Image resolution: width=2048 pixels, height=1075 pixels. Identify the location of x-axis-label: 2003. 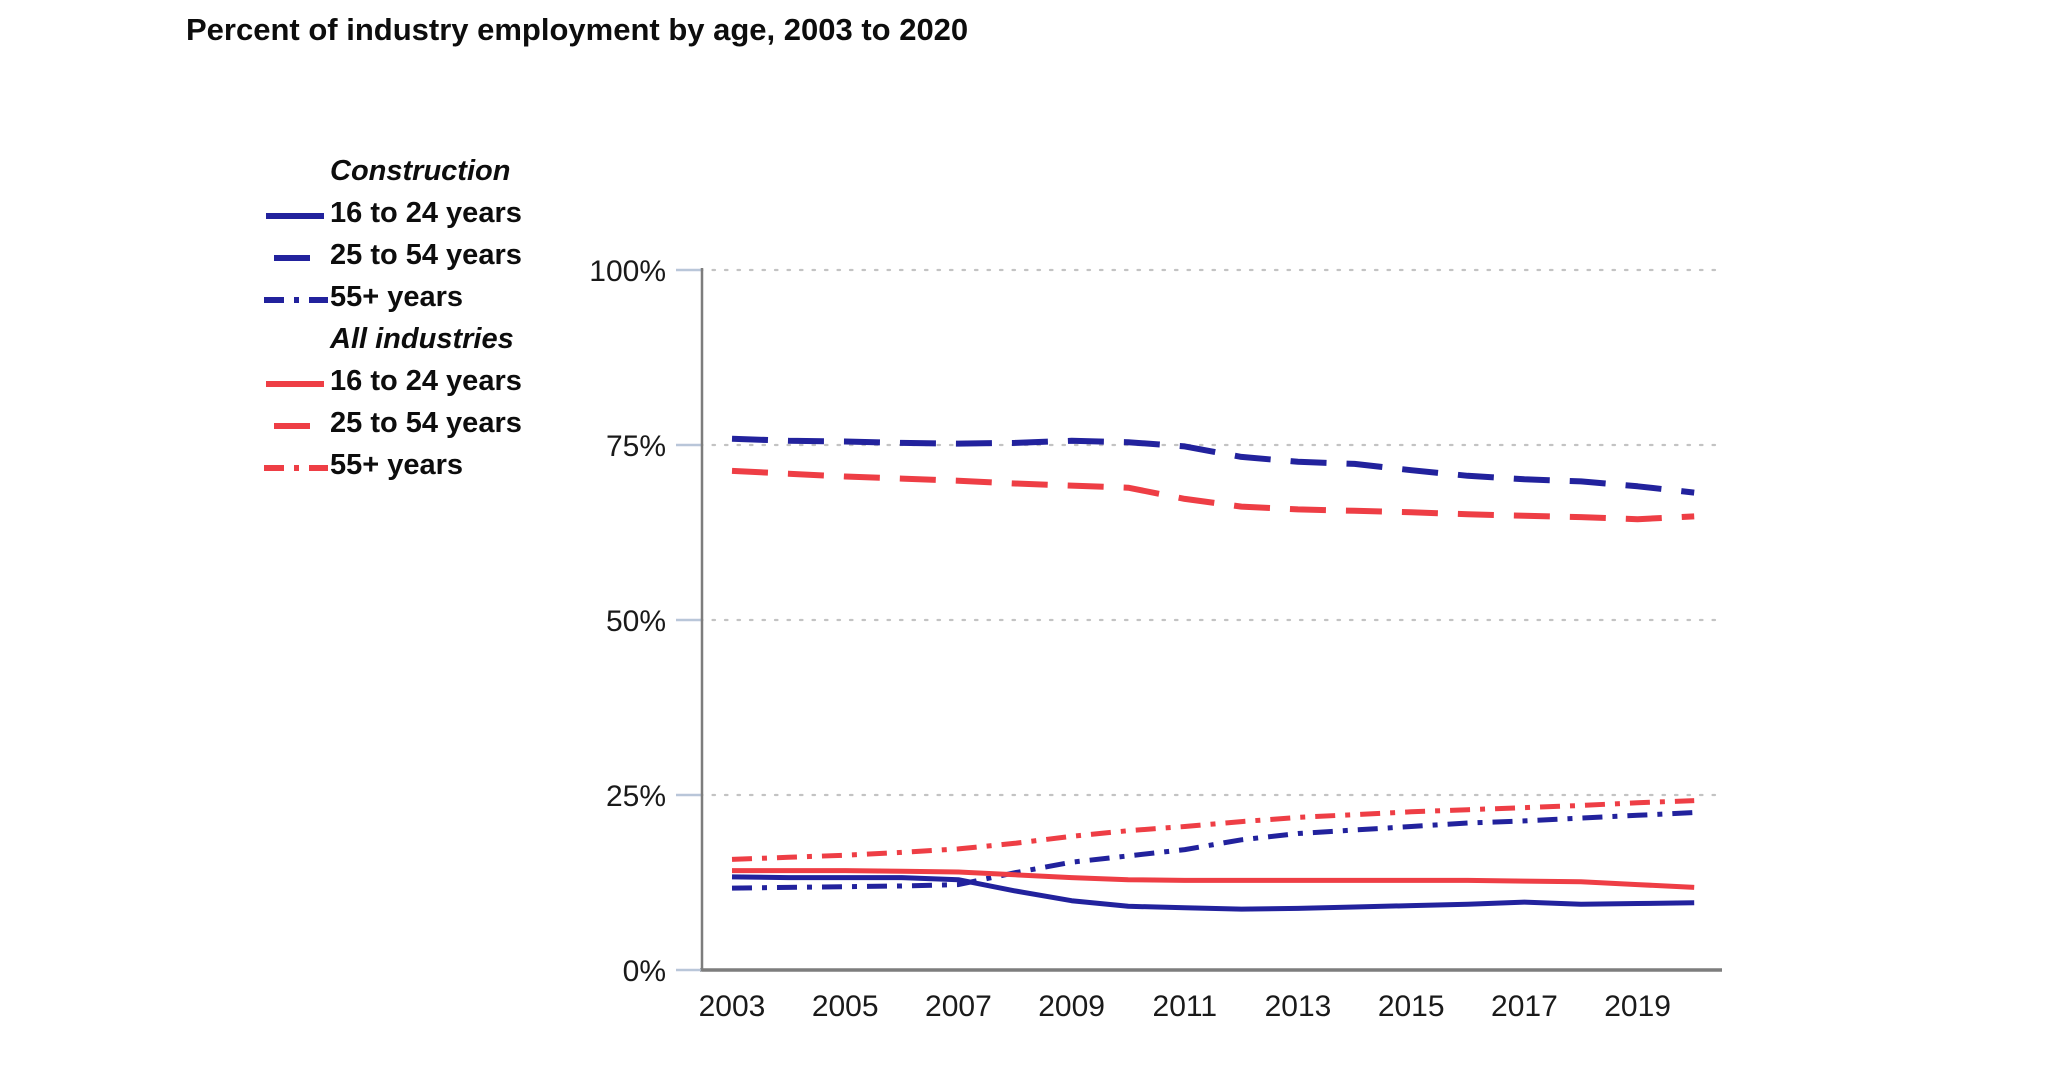
(732, 1006).